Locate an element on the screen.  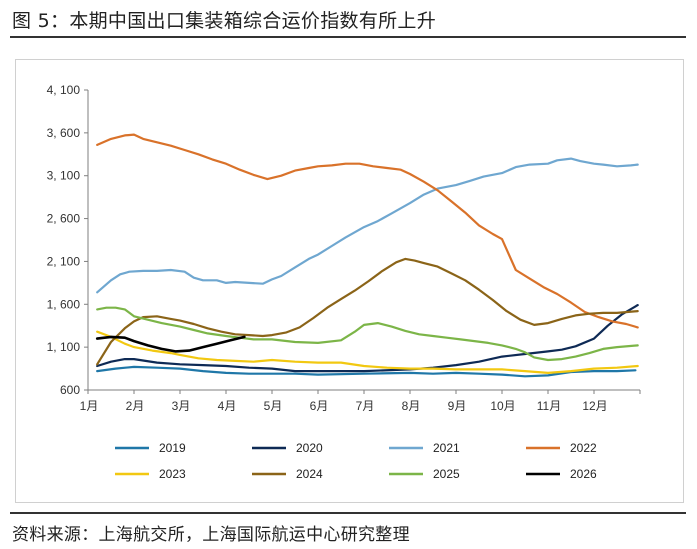
series-line-2026 is located at coordinates (170, 344).